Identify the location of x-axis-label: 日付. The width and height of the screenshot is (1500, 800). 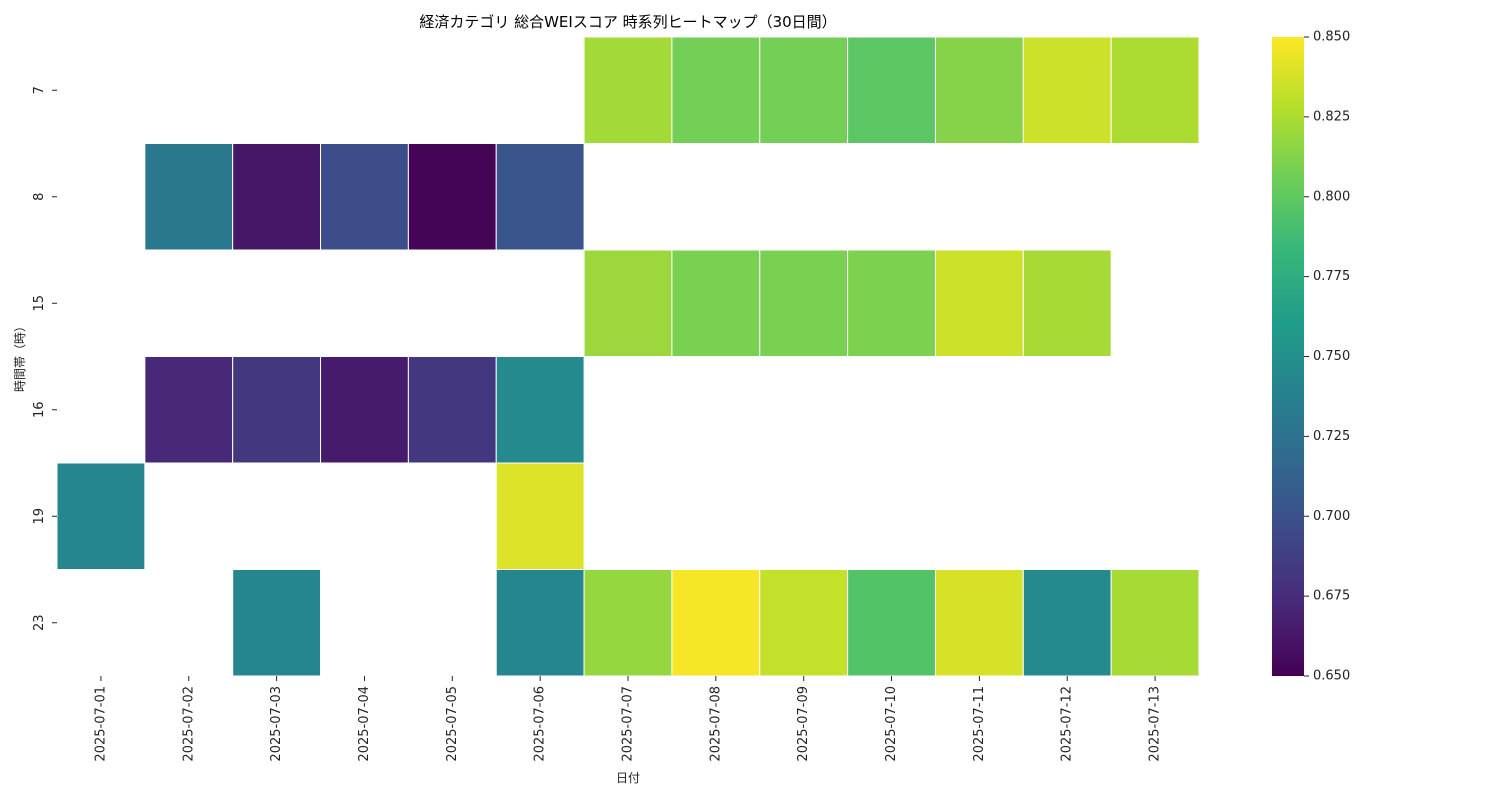
(628, 778).